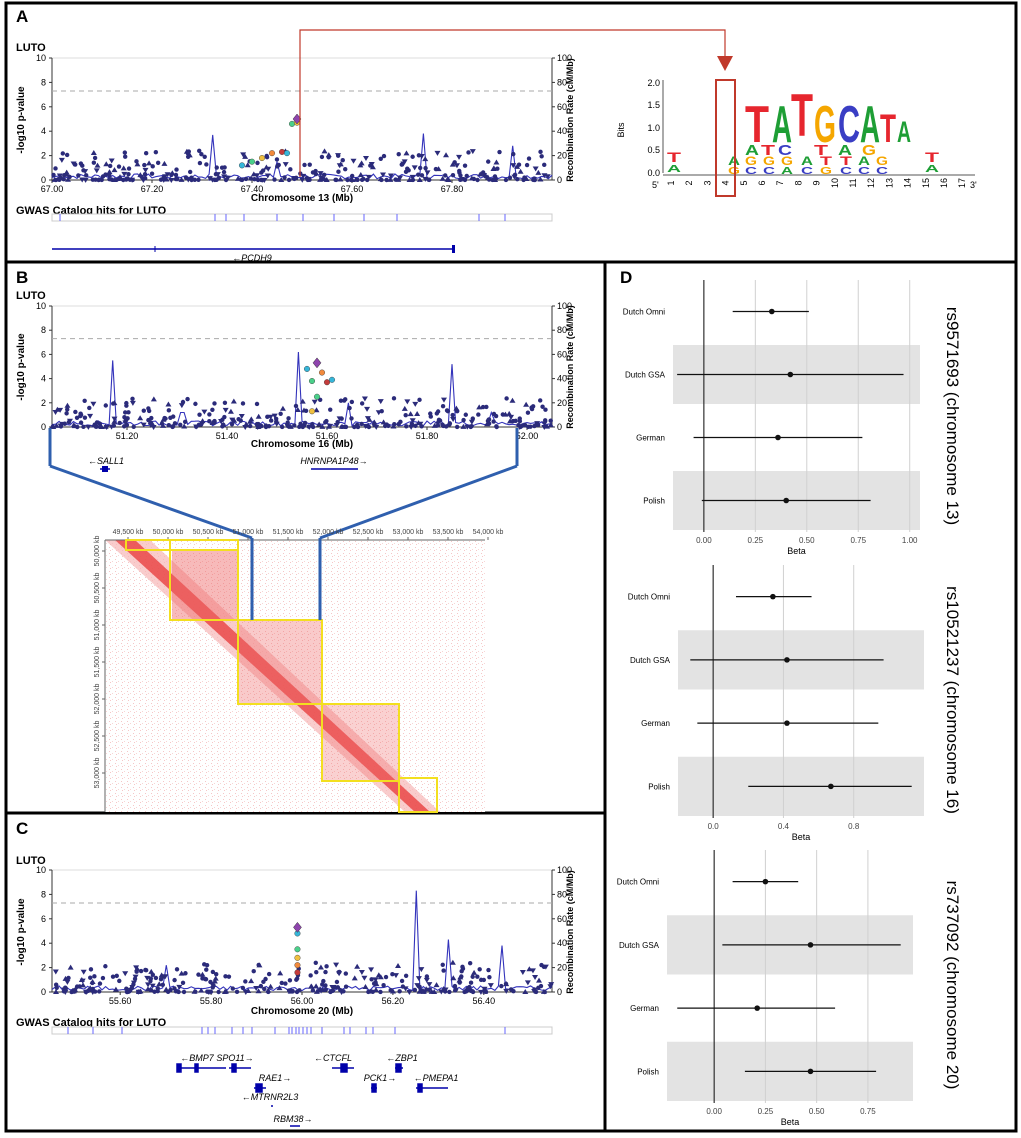 Image resolution: width=1021 pixels, height=1138 pixels. I want to click on connector-arrow, so click(512, 103).